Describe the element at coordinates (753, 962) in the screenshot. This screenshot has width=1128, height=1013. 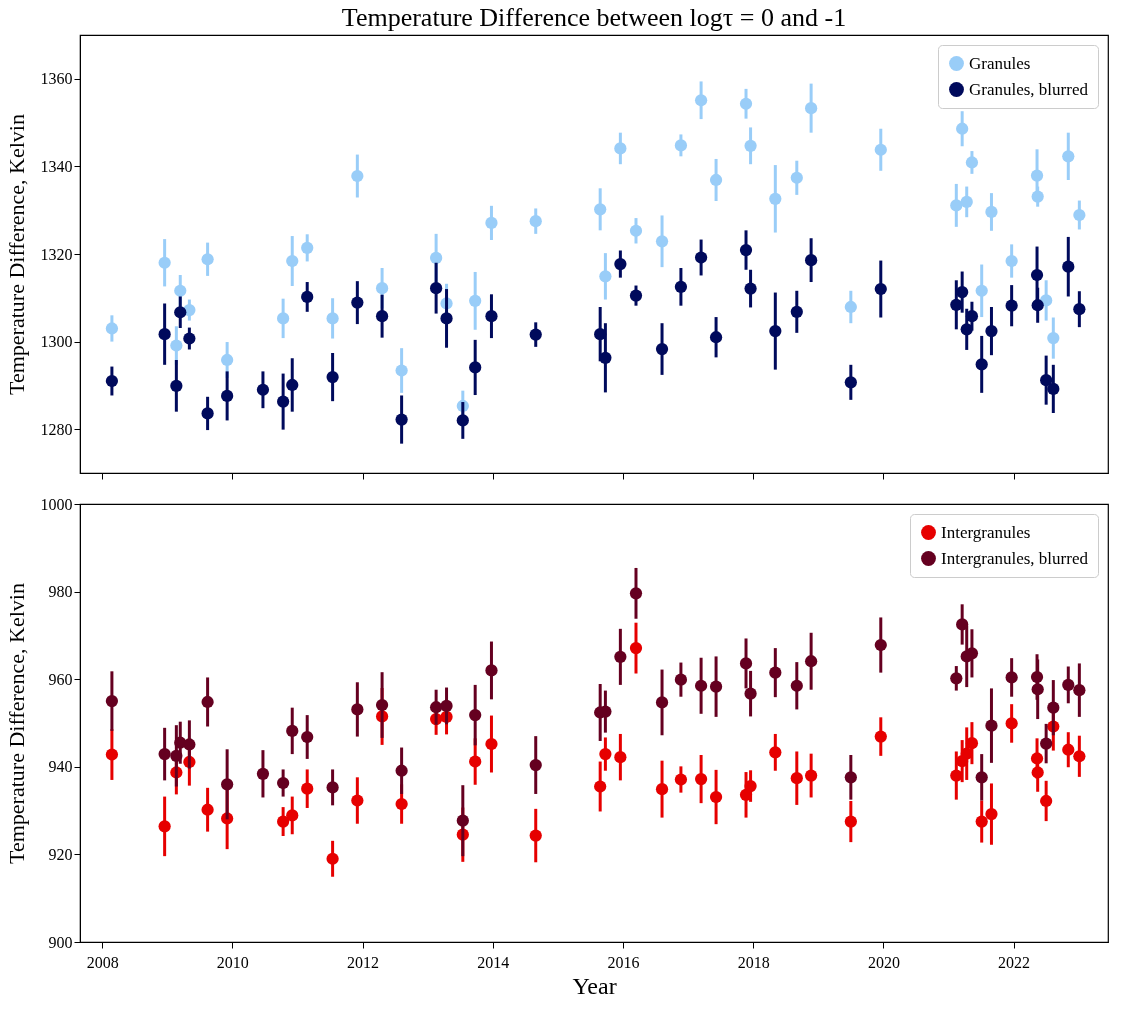
I see `x-tick-label: 2018` at that location.